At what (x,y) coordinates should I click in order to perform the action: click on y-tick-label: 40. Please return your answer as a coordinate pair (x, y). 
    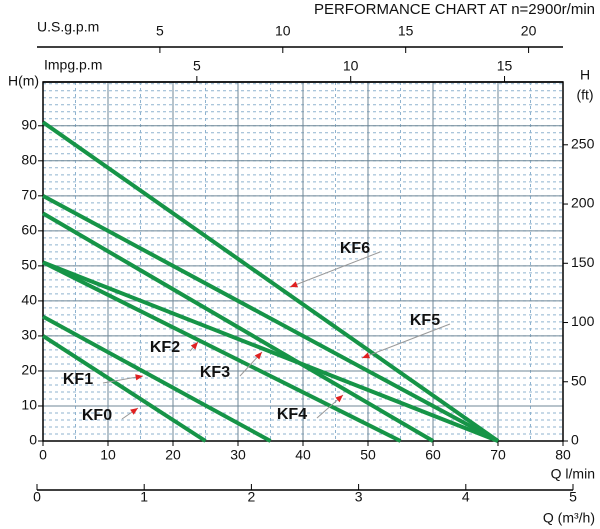
    Looking at the image, I should click on (29, 300).